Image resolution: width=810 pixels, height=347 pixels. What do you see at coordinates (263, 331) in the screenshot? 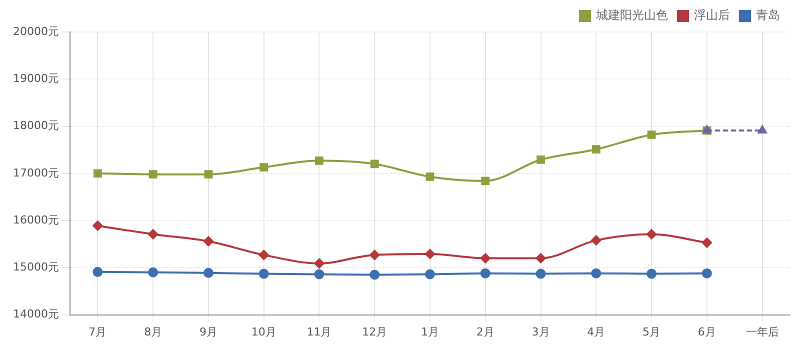
I see `x-tick-label: 10月` at bounding box center [263, 331].